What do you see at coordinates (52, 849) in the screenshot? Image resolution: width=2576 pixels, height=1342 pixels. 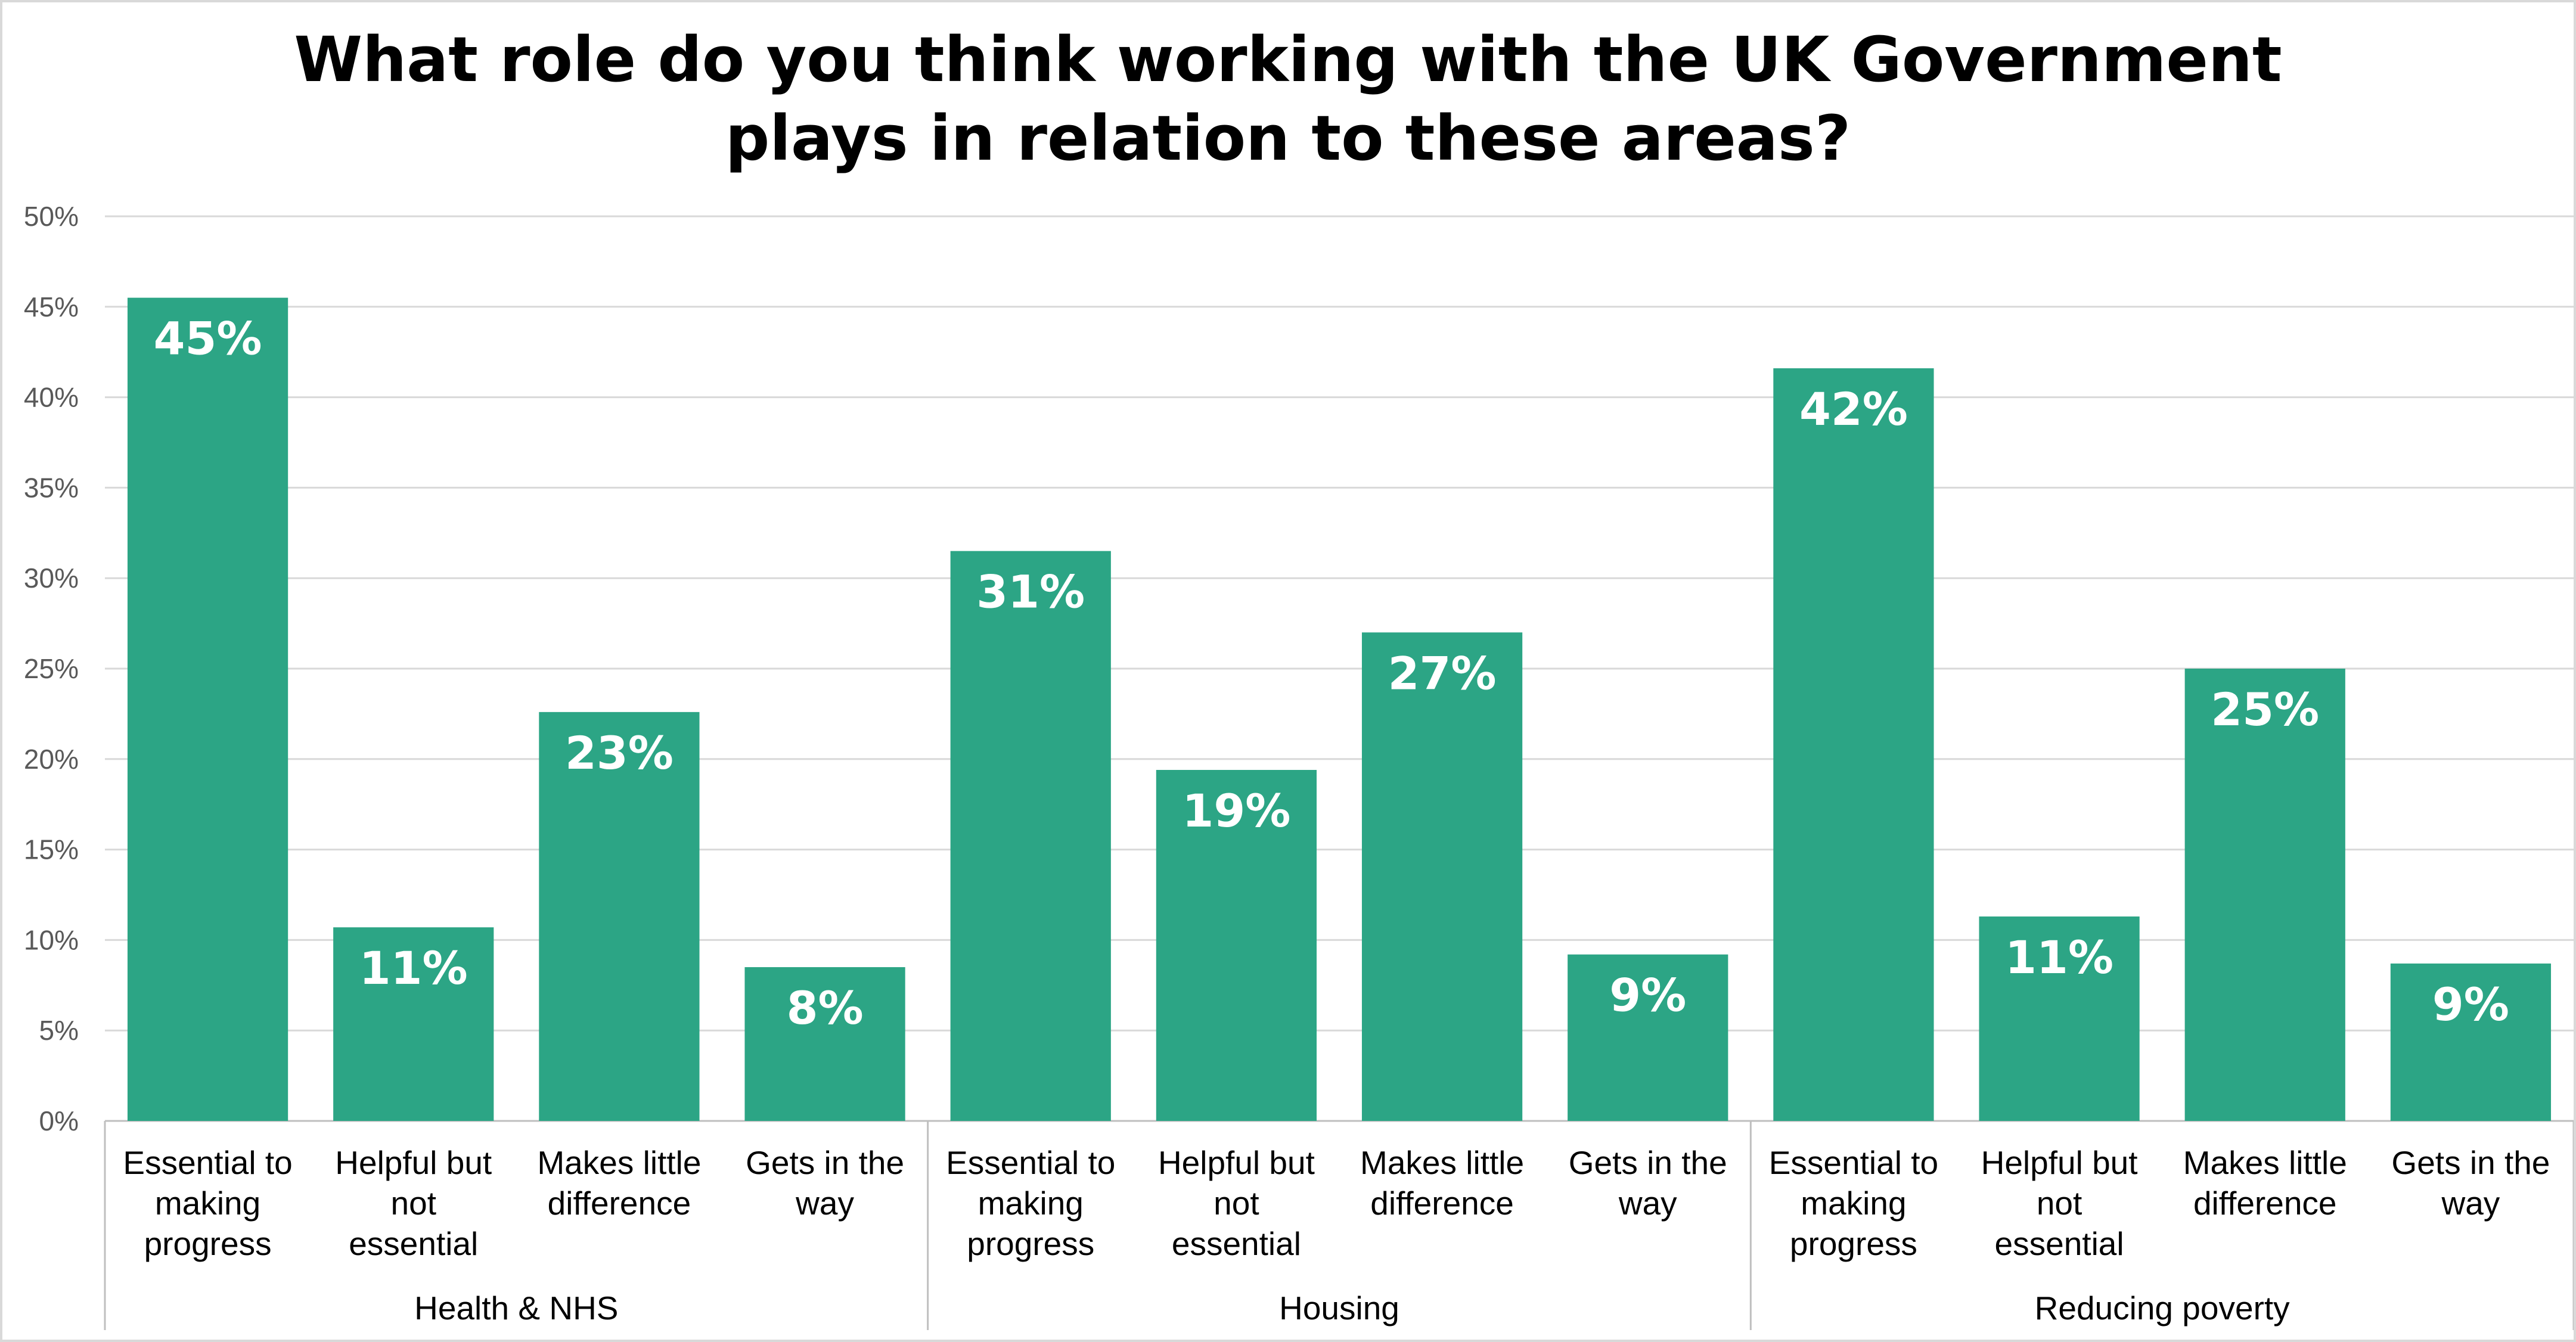 I see `y-tick-label: 15%` at bounding box center [52, 849].